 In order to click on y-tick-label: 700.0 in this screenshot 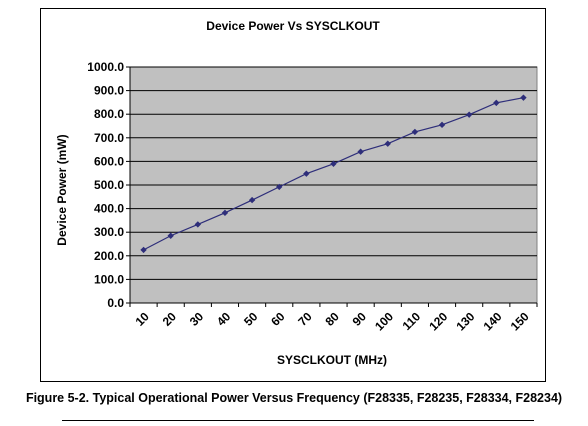, I will do `click(109, 138)`.